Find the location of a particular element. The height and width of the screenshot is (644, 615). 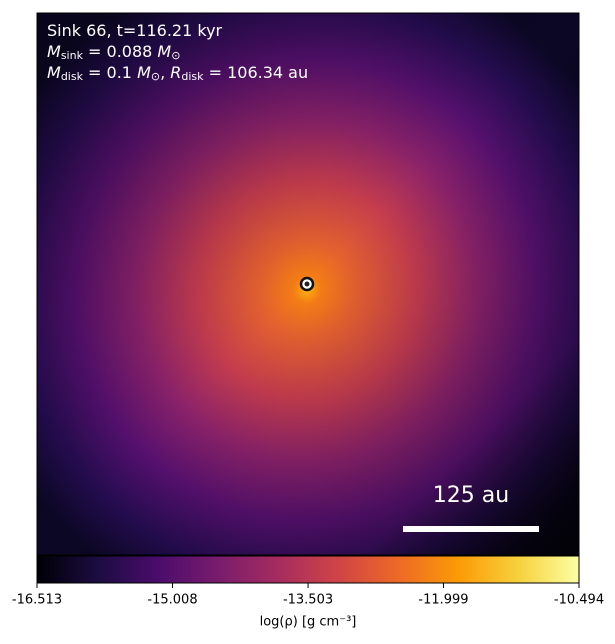

annotation-text: = 0.088 is located at coordinates (120, 51).